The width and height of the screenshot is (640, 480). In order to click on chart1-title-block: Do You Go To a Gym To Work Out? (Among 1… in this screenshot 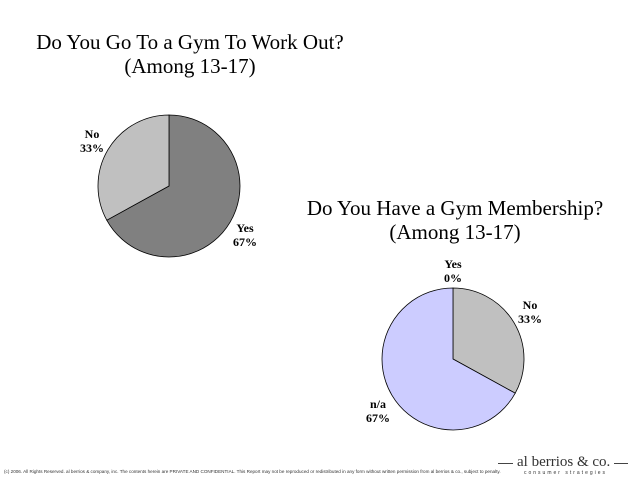, I will do `click(190, 54)`.